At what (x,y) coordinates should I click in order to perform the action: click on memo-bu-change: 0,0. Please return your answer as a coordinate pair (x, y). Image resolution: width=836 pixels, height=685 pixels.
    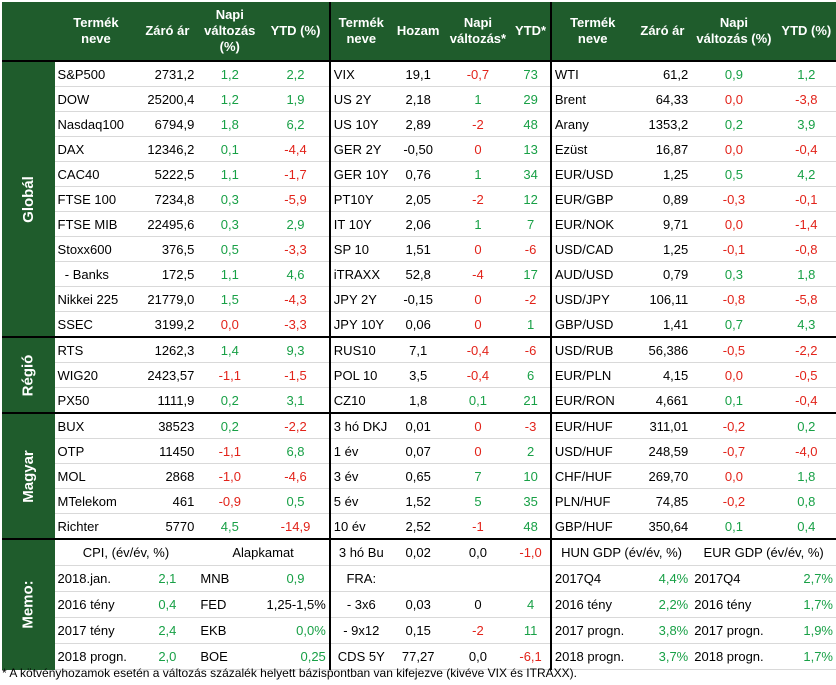
    Looking at the image, I should click on (478, 552).